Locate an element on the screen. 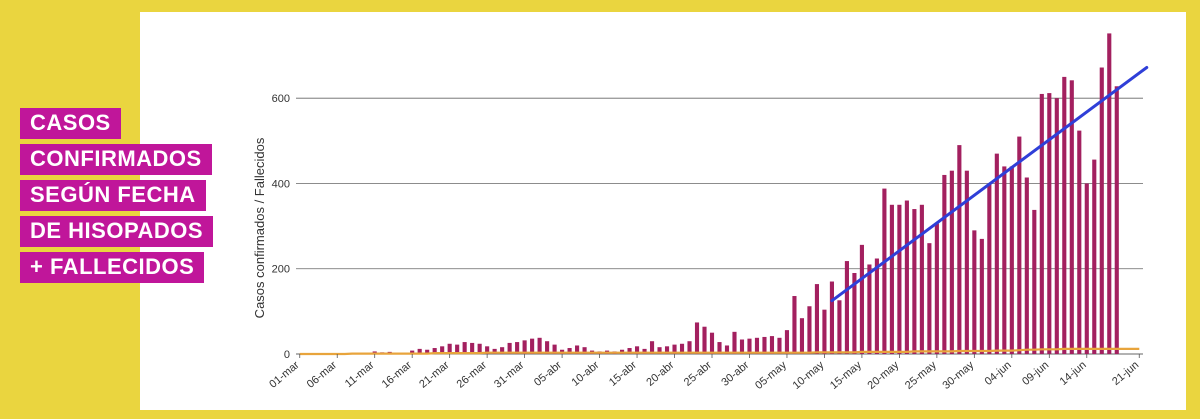  x-tick-label: 20-abr is located at coordinates (660, 374).